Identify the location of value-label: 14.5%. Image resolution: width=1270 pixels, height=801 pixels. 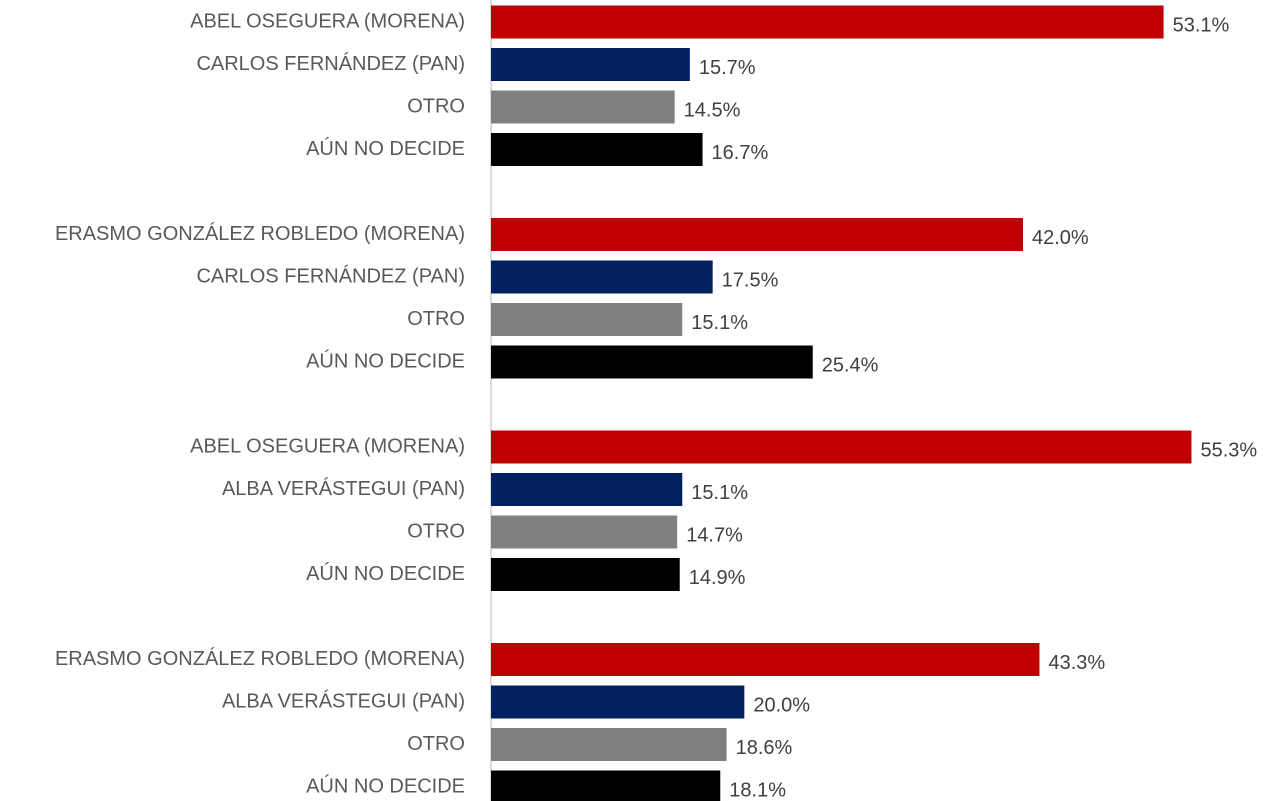
(712, 110).